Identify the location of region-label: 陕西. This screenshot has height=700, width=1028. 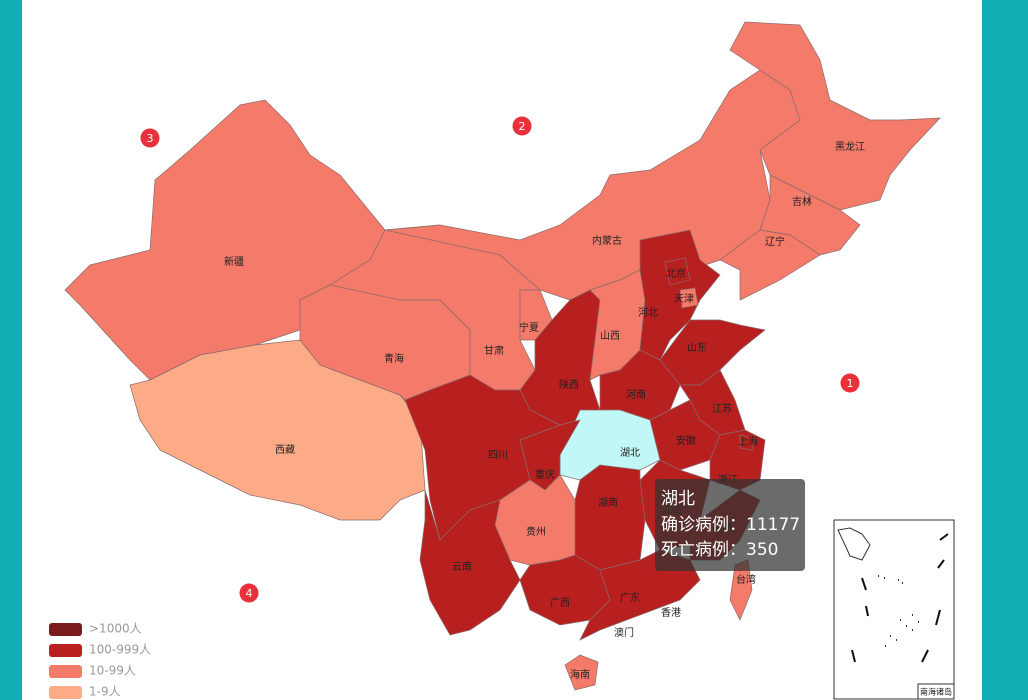
(569, 384).